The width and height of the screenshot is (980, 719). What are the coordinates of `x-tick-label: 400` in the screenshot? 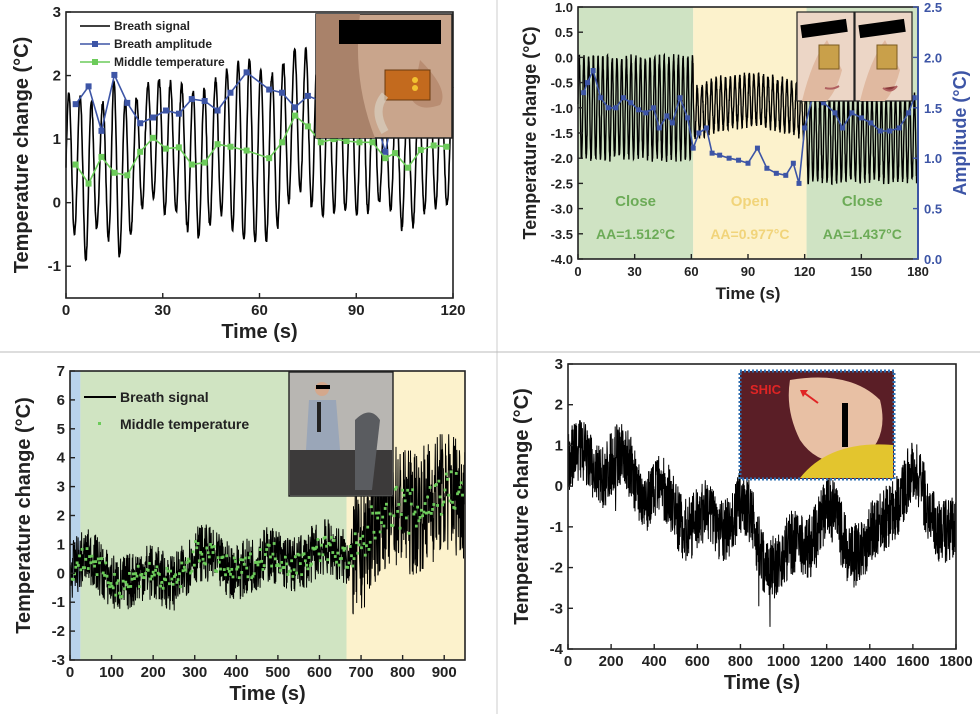 It's located at (654, 661).